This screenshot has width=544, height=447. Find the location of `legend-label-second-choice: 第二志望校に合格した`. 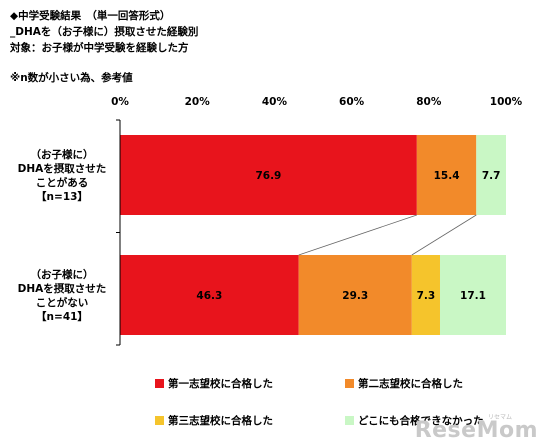

legend-label-second-choice: 第二志望校に合格した is located at coordinates (410, 384).